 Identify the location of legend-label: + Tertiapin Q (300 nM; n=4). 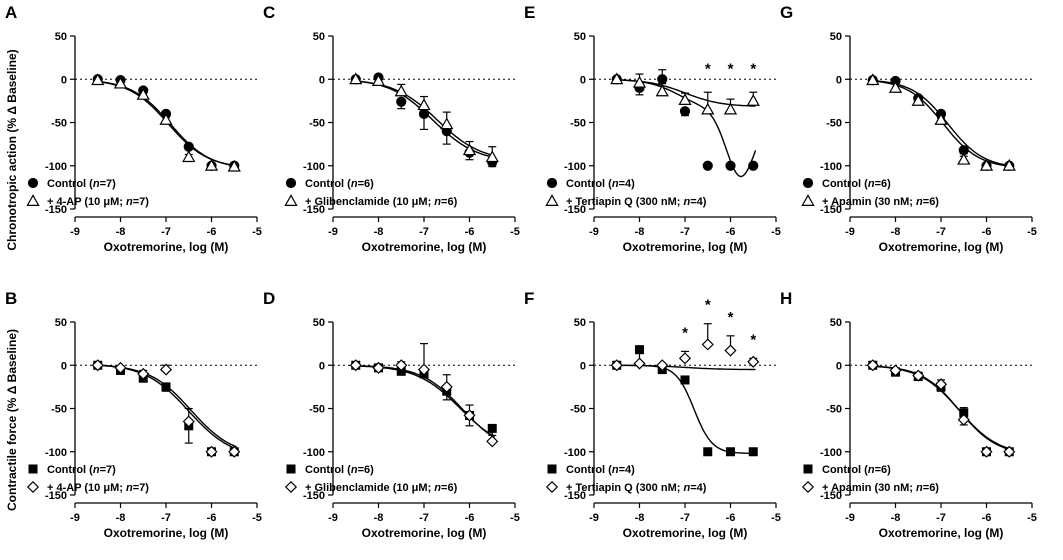
(636, 488).